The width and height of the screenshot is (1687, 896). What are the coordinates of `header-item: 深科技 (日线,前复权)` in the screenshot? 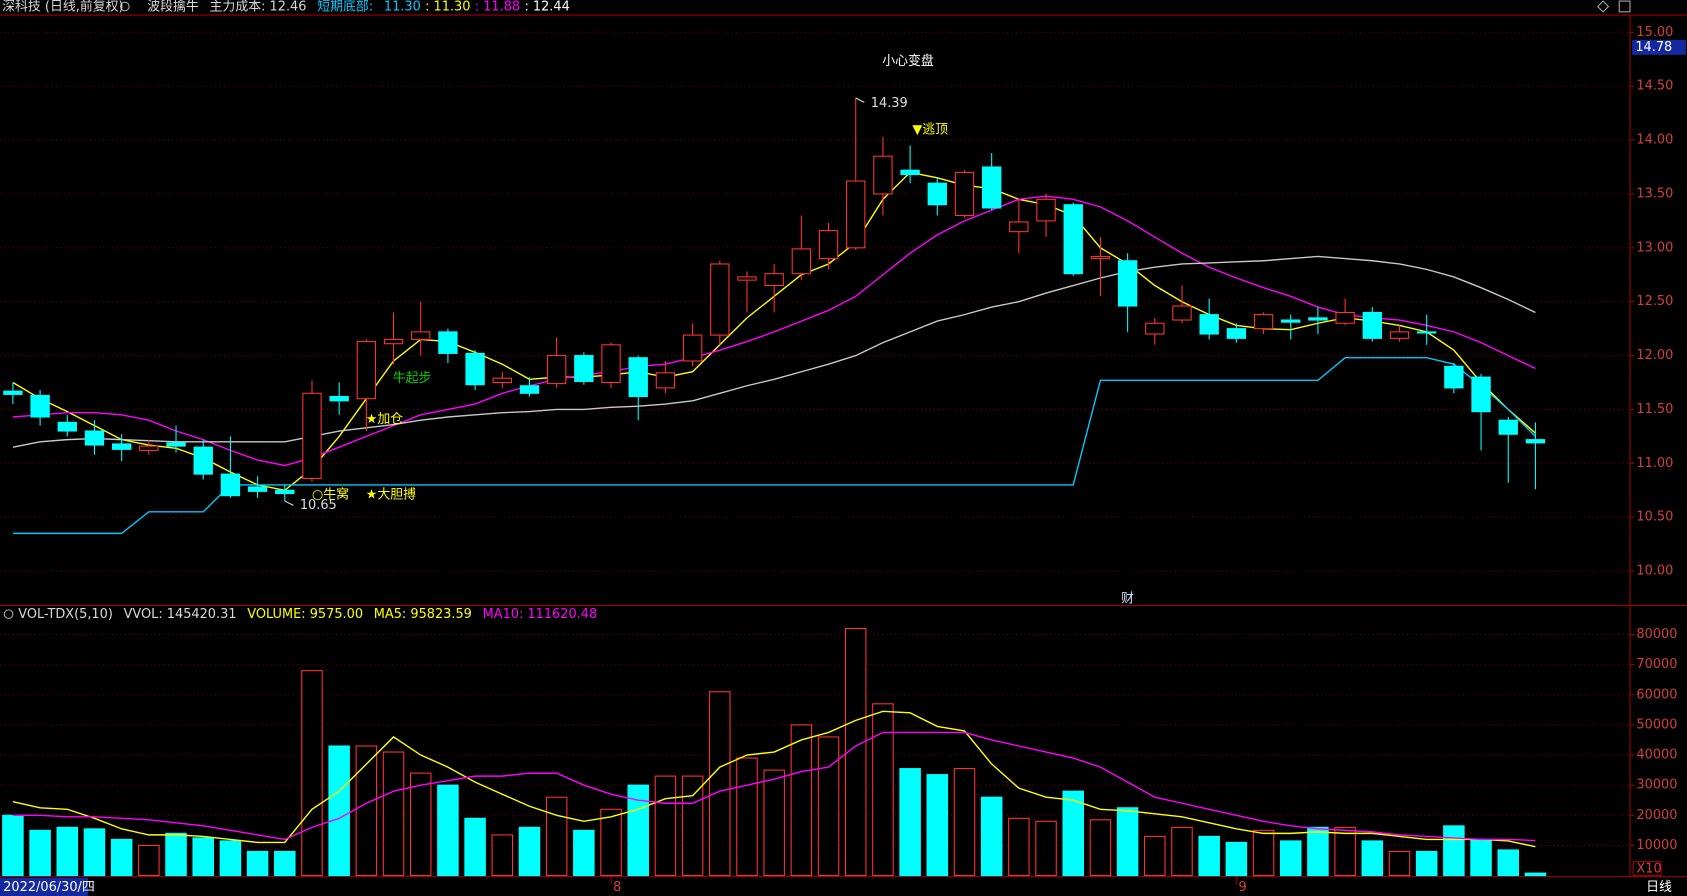 It's located at (62, 7).